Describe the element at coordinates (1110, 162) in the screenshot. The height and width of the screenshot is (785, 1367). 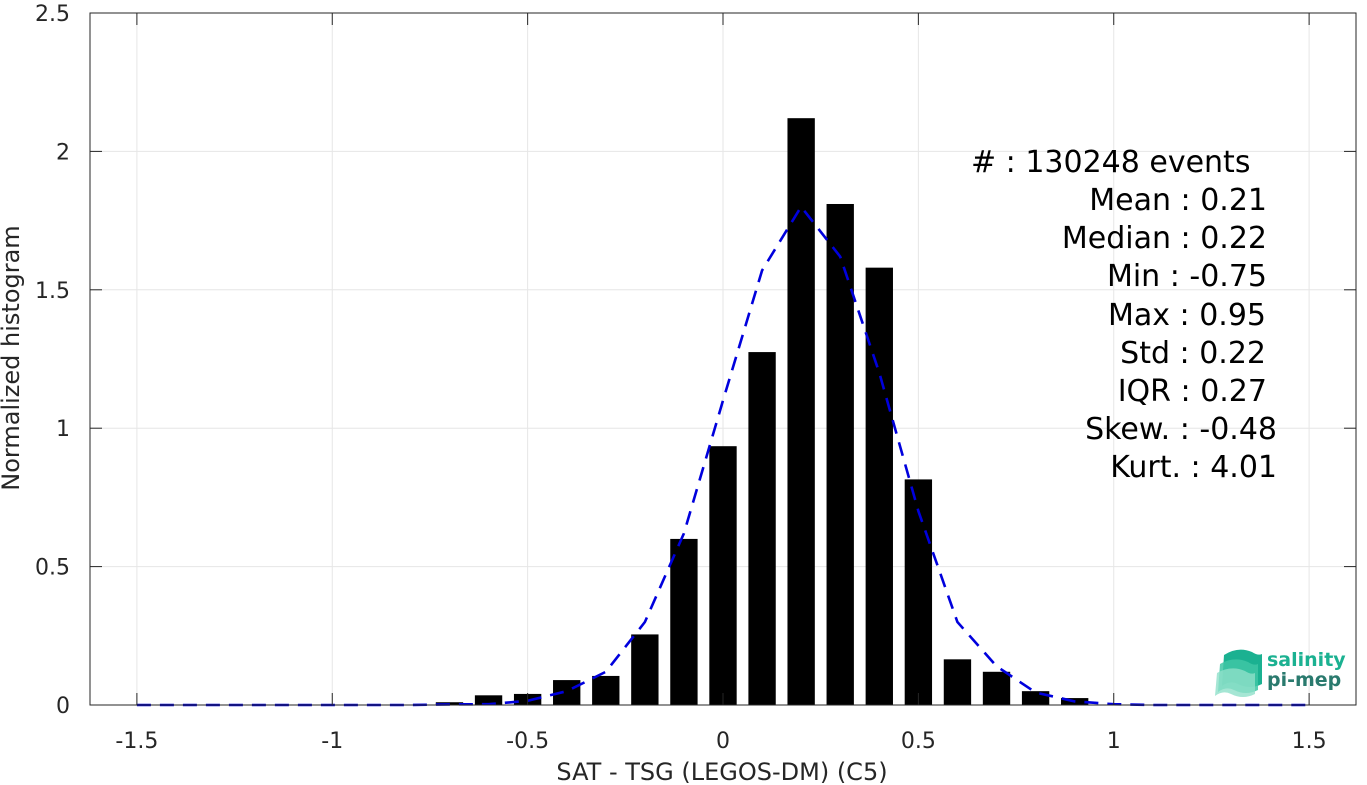
I see `stat-count: # : 130248 events` at that location.